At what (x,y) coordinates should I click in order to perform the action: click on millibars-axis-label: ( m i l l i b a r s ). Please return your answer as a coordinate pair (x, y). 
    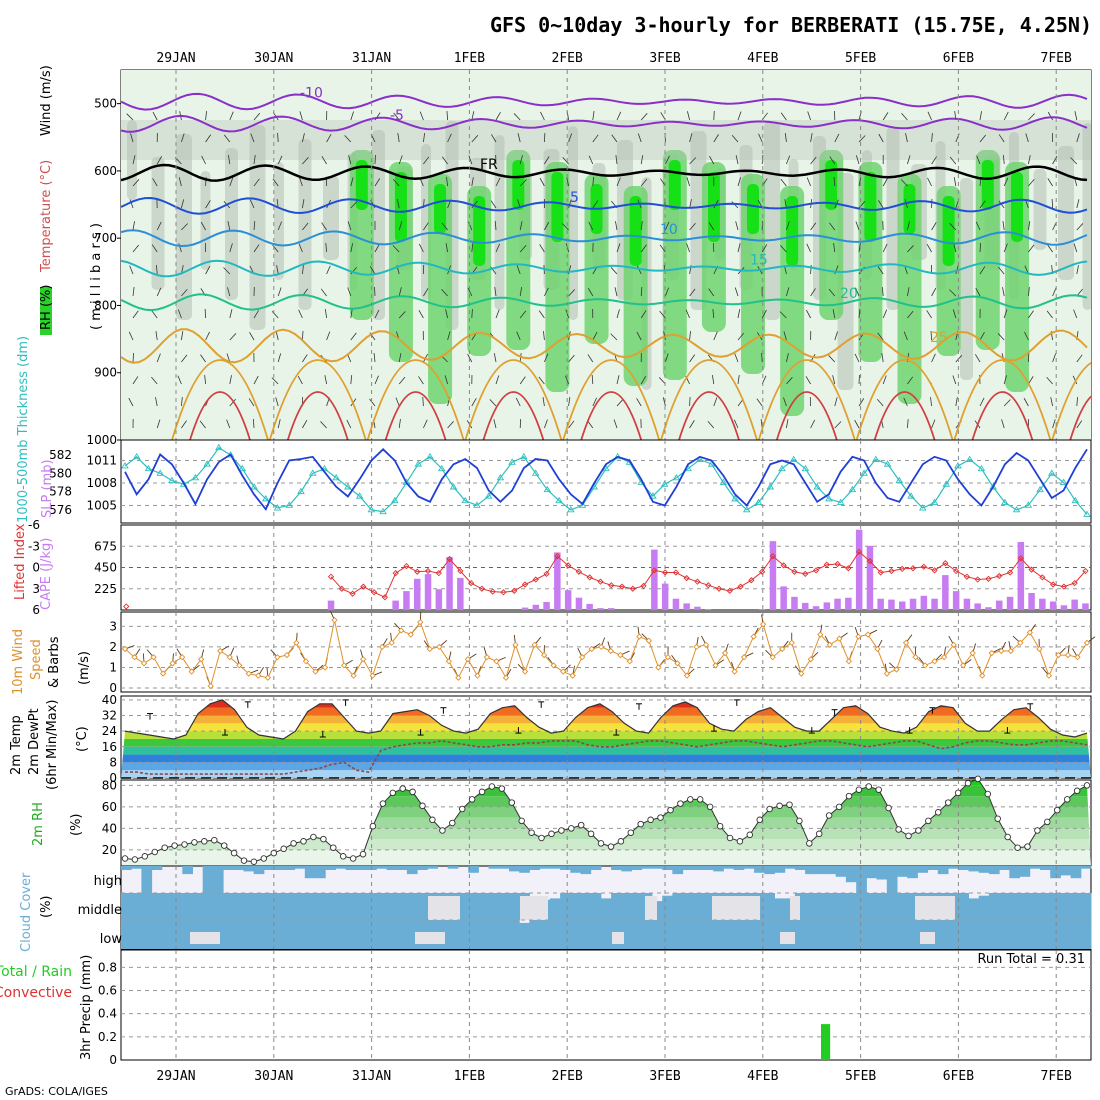
    Looking at the image, I should click on (96, 276).